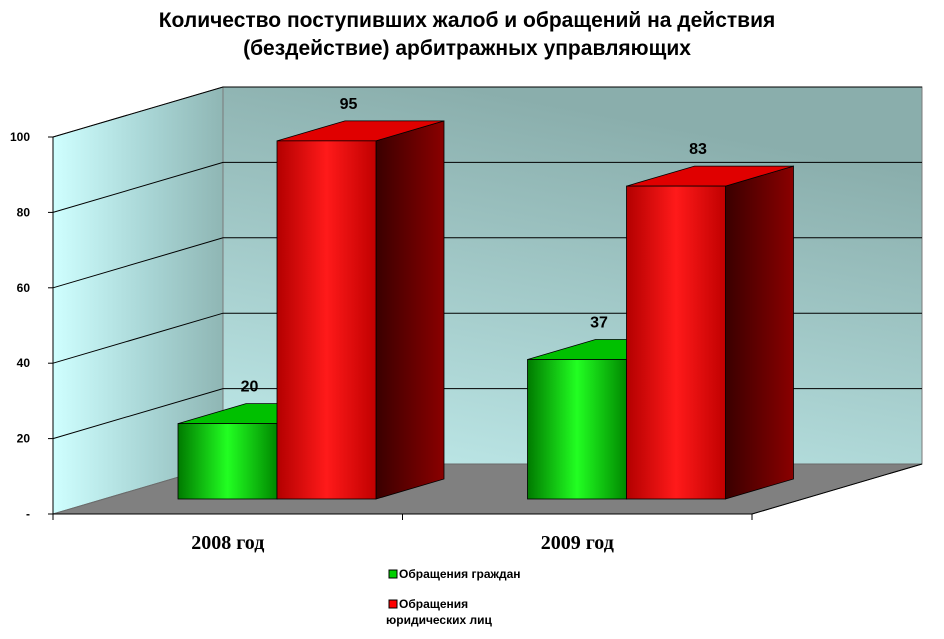 This screenshot has width=944, height=639. Describe the element at coordinates (250, 387) in the screenshot. I see `data-label: 20` at that location.